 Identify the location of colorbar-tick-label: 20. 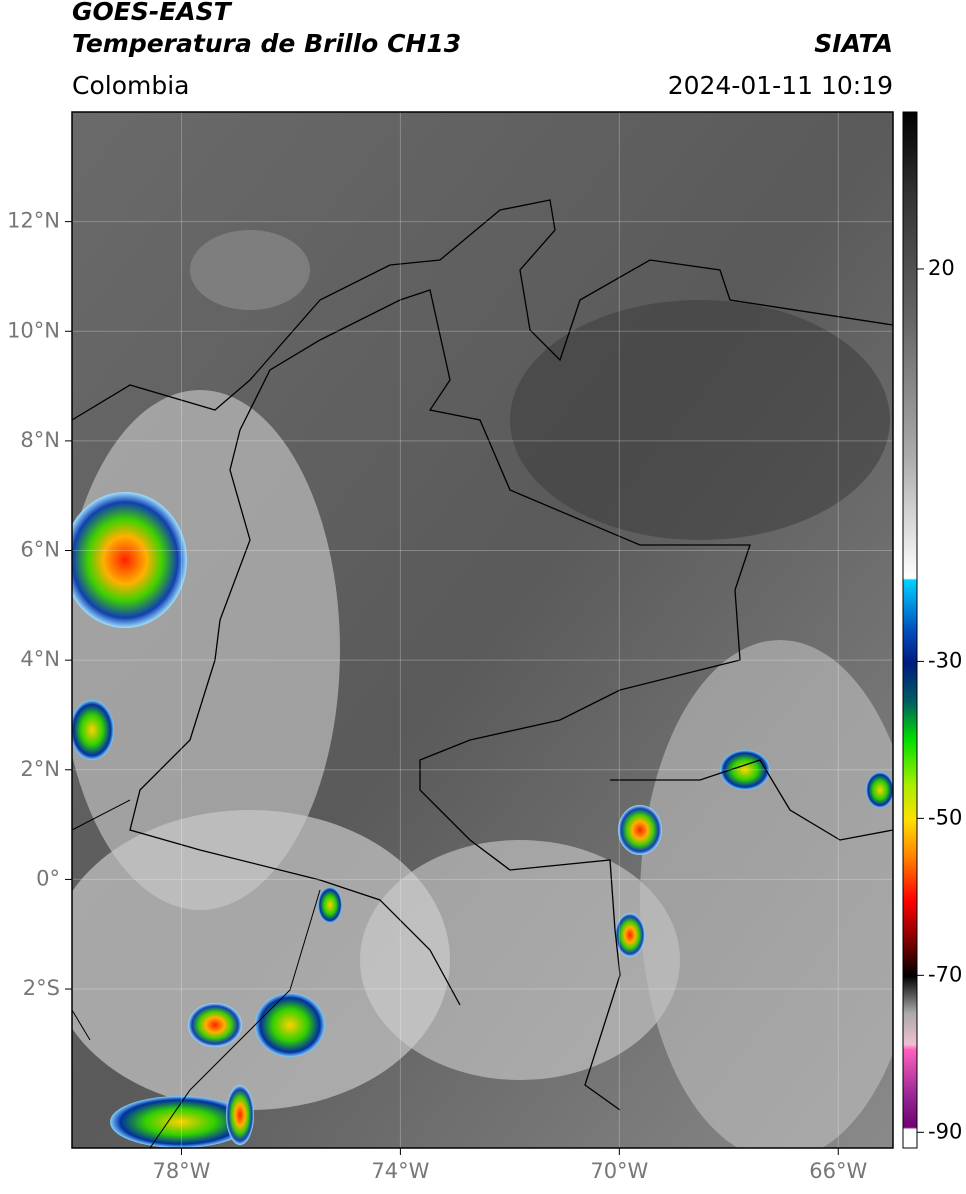
(941, 268).